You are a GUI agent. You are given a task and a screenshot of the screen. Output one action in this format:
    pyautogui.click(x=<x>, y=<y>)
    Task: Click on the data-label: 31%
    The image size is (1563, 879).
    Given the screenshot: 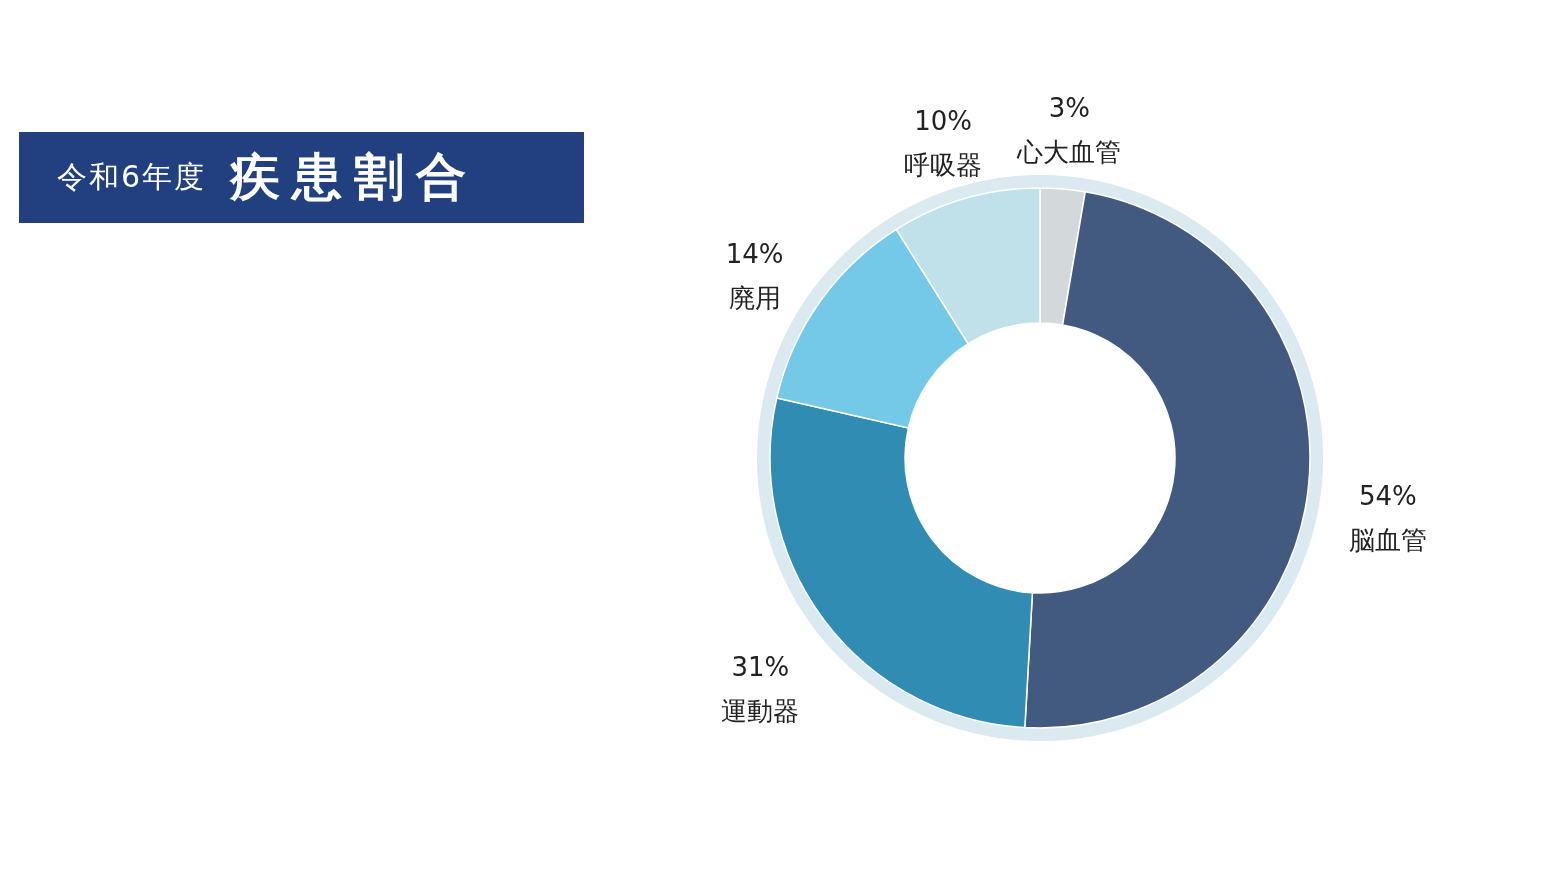 What is the action you would take?
    pyautogui.click(x=760, y=667)
    